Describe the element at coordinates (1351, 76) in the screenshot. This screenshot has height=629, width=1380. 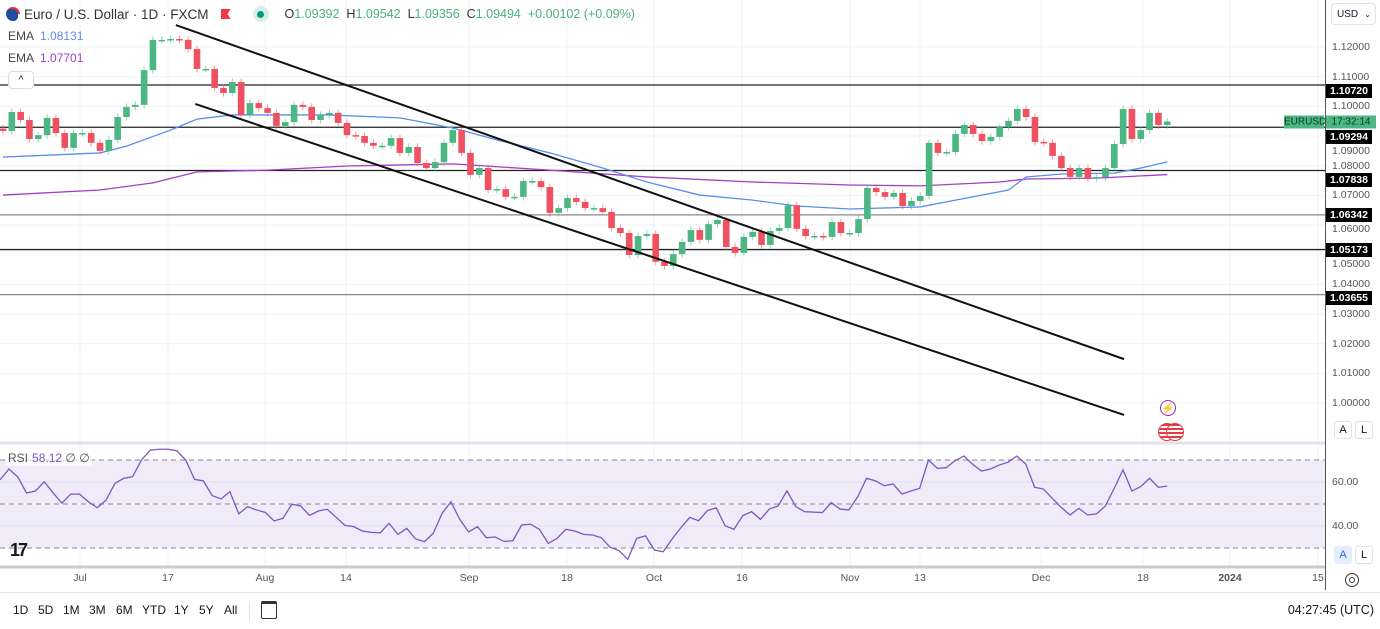
I see `price-tick-label: 1.11000` at that location.